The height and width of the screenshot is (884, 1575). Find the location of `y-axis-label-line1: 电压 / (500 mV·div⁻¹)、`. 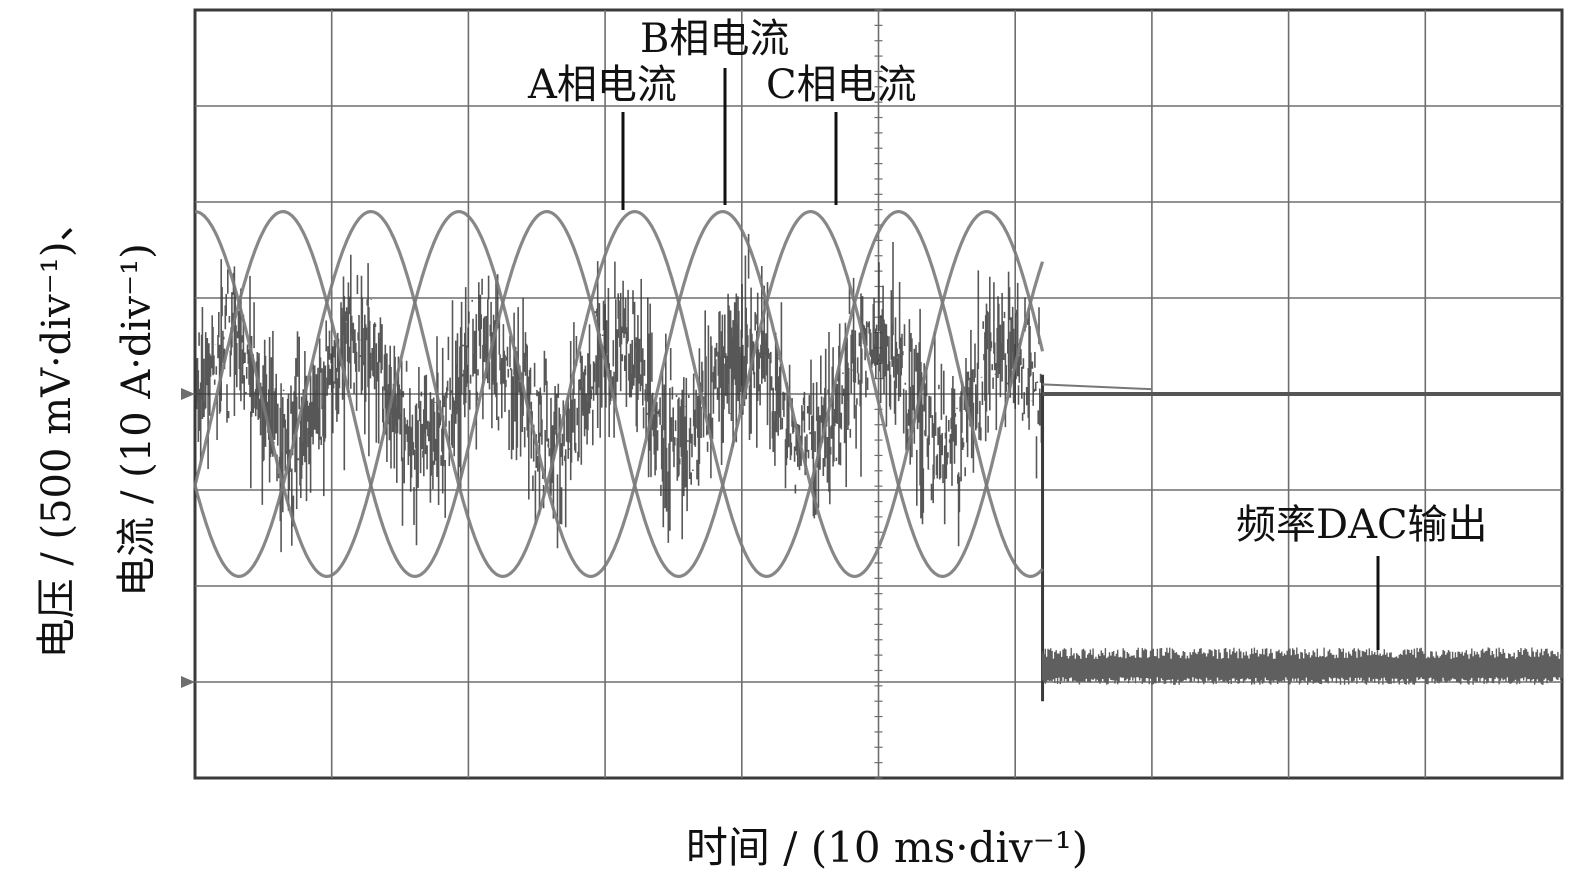

y-axis-label-line1: 电压 / (500 mV·div⁻¹)、 is located at coordinates (57, 430).